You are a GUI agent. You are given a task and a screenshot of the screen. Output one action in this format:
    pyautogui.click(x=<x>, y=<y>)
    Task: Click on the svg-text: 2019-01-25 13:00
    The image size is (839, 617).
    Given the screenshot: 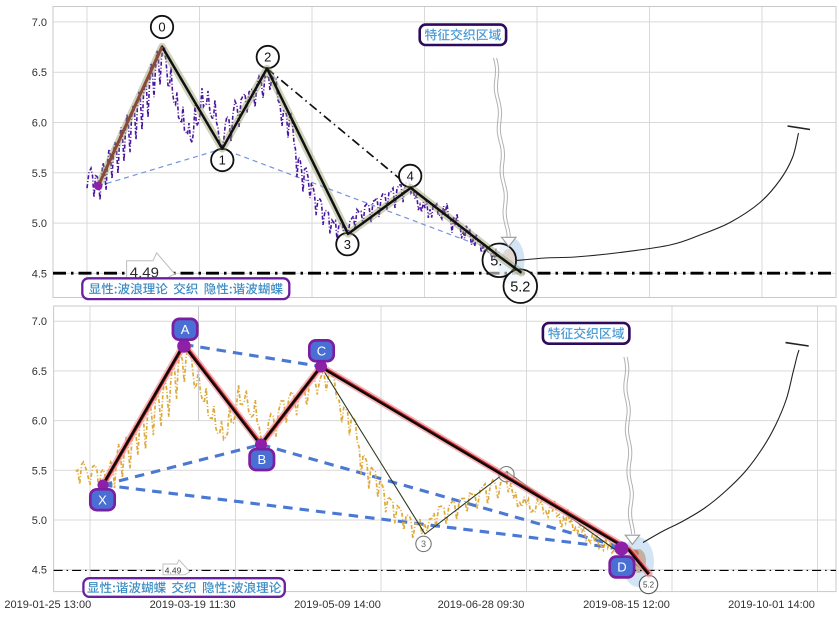 What is the action you would take?
    pyautogui.click(x=47, y=605)
    